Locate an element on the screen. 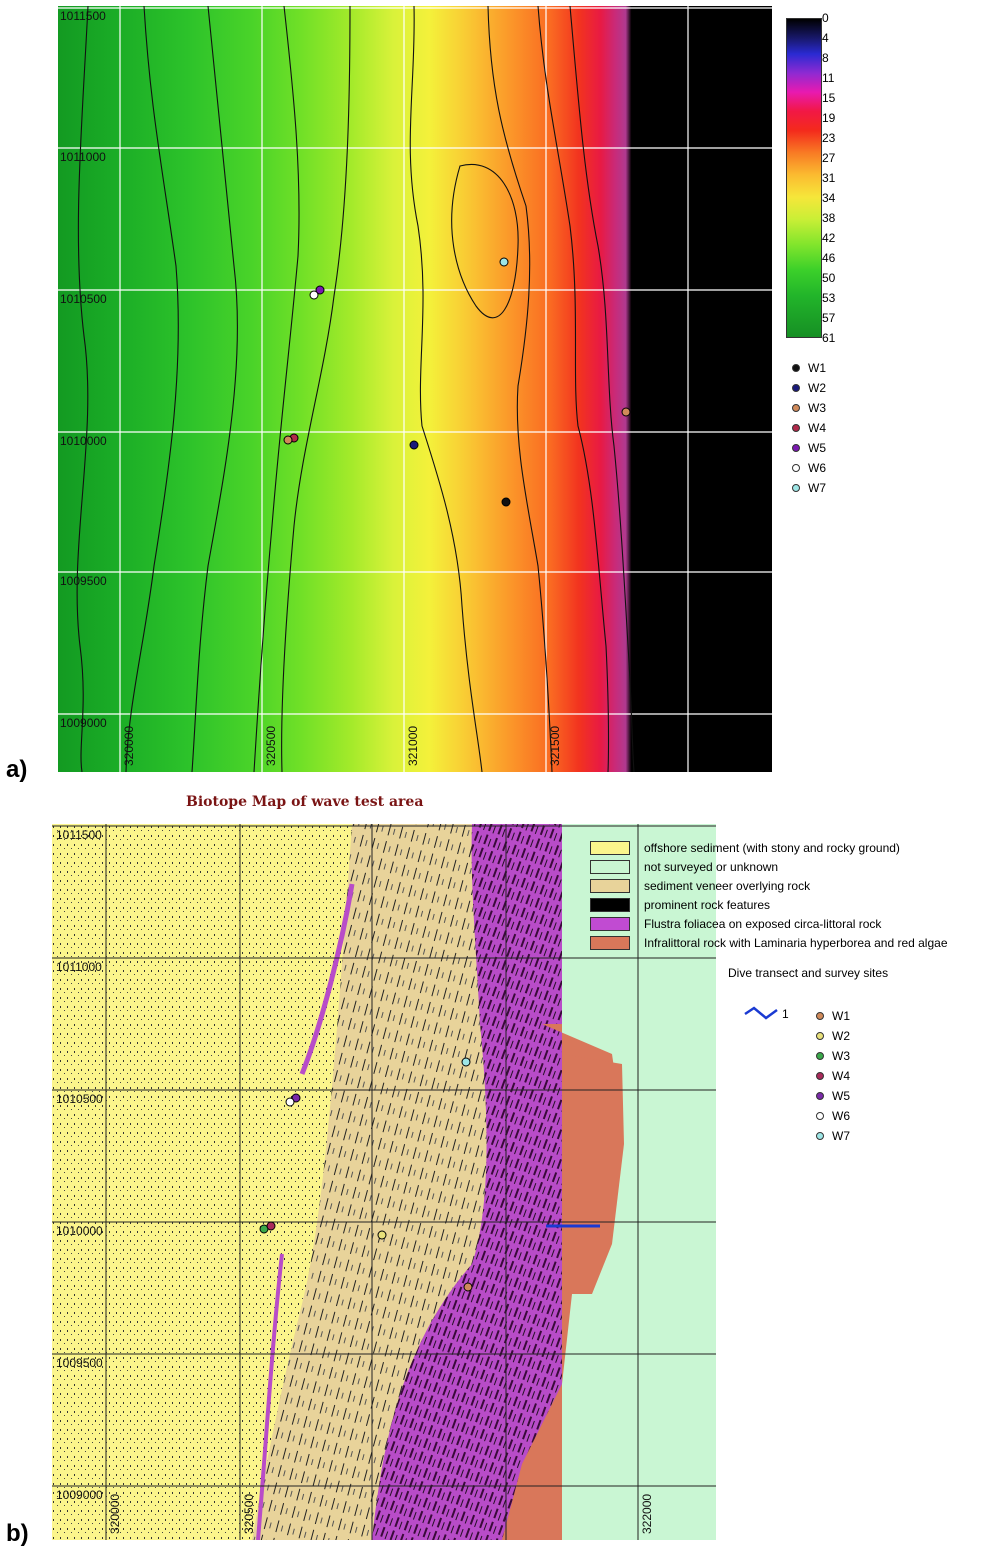 This screenshot has height=1554, width=994. depth-scale-tick: 53 is located at coordinates (829, 298).